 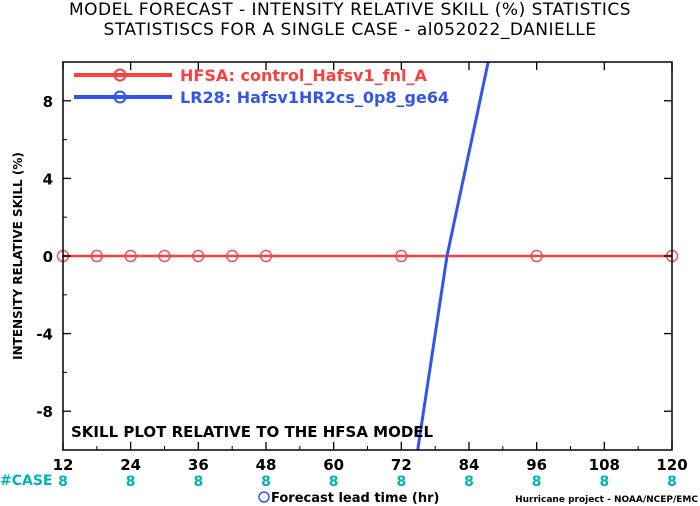 What do you see at coordinates (130, 465) in the screenshot?
I see `x-tick-label: 24` at bounding box center [130, 465].